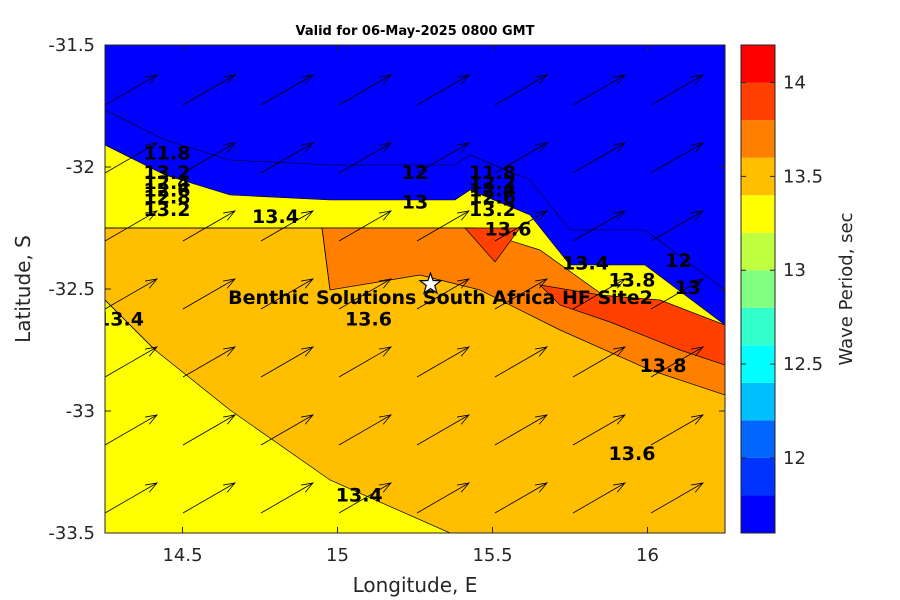 Image resolution: width=900 pixels, height=600 pixels. Describe the element at coordinates (492, 245) in the screenshot. I see `region-peak-small` at that location.